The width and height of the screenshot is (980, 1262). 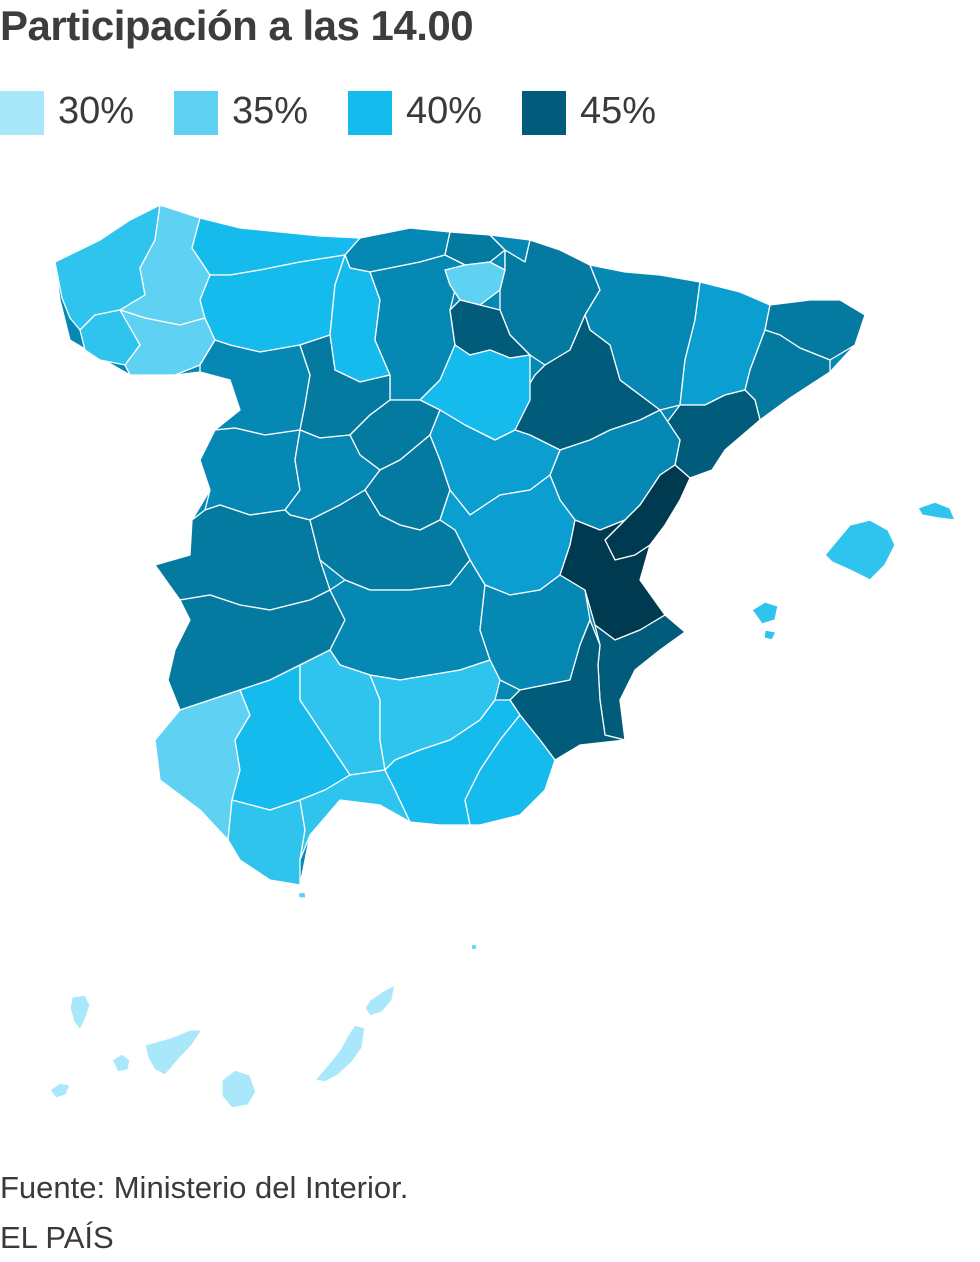 I want to click on island-mallorca, so click(x=860, y=550).